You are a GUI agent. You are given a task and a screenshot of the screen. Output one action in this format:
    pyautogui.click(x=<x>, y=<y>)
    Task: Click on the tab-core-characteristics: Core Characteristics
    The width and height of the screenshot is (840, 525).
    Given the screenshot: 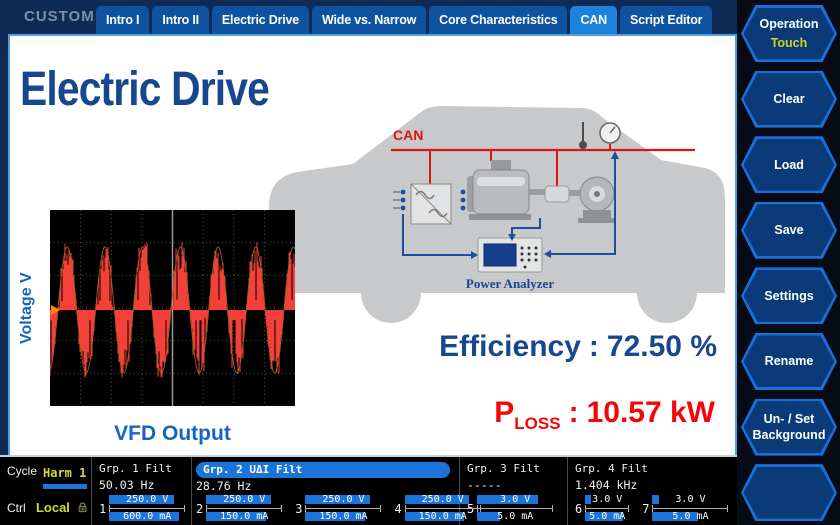 What is the action you would take?
    pyautogui.click(x=498, y=20)
    